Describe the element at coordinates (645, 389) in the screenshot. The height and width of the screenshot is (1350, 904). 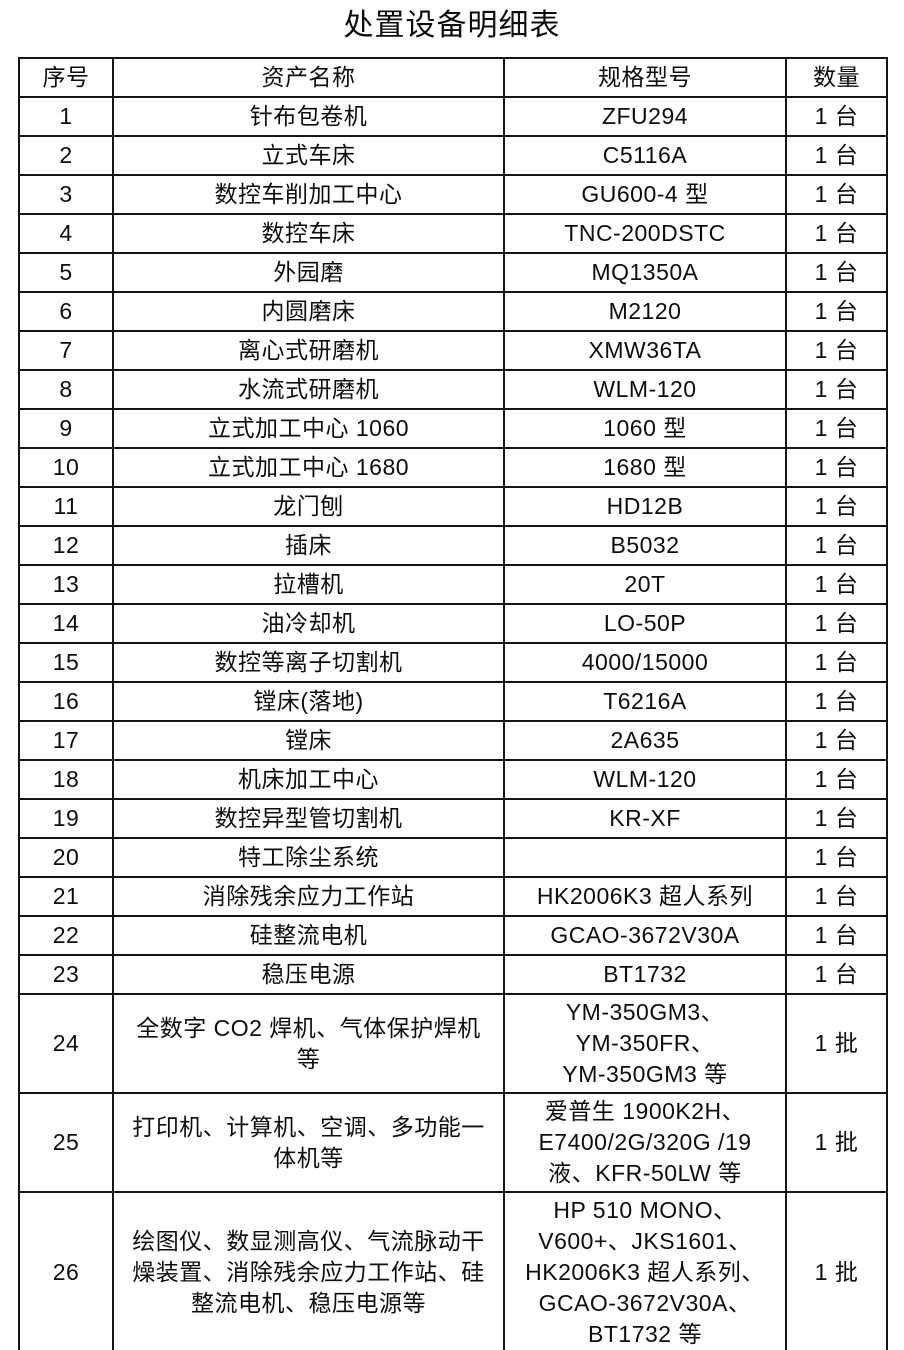
I see `cell-spec-model: WLM-120` at that location.